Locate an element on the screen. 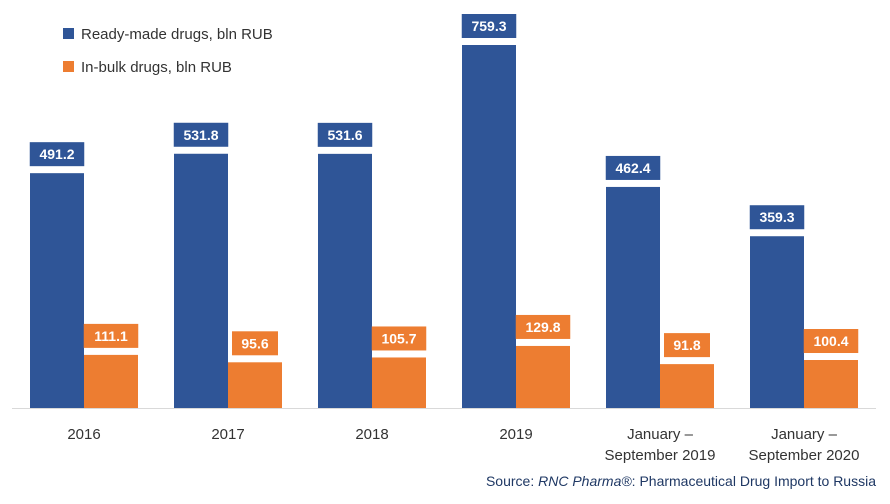 This screenshot has width=890, height=504. data-label-bg-s1-c5 is located at coordinates (633, 167).